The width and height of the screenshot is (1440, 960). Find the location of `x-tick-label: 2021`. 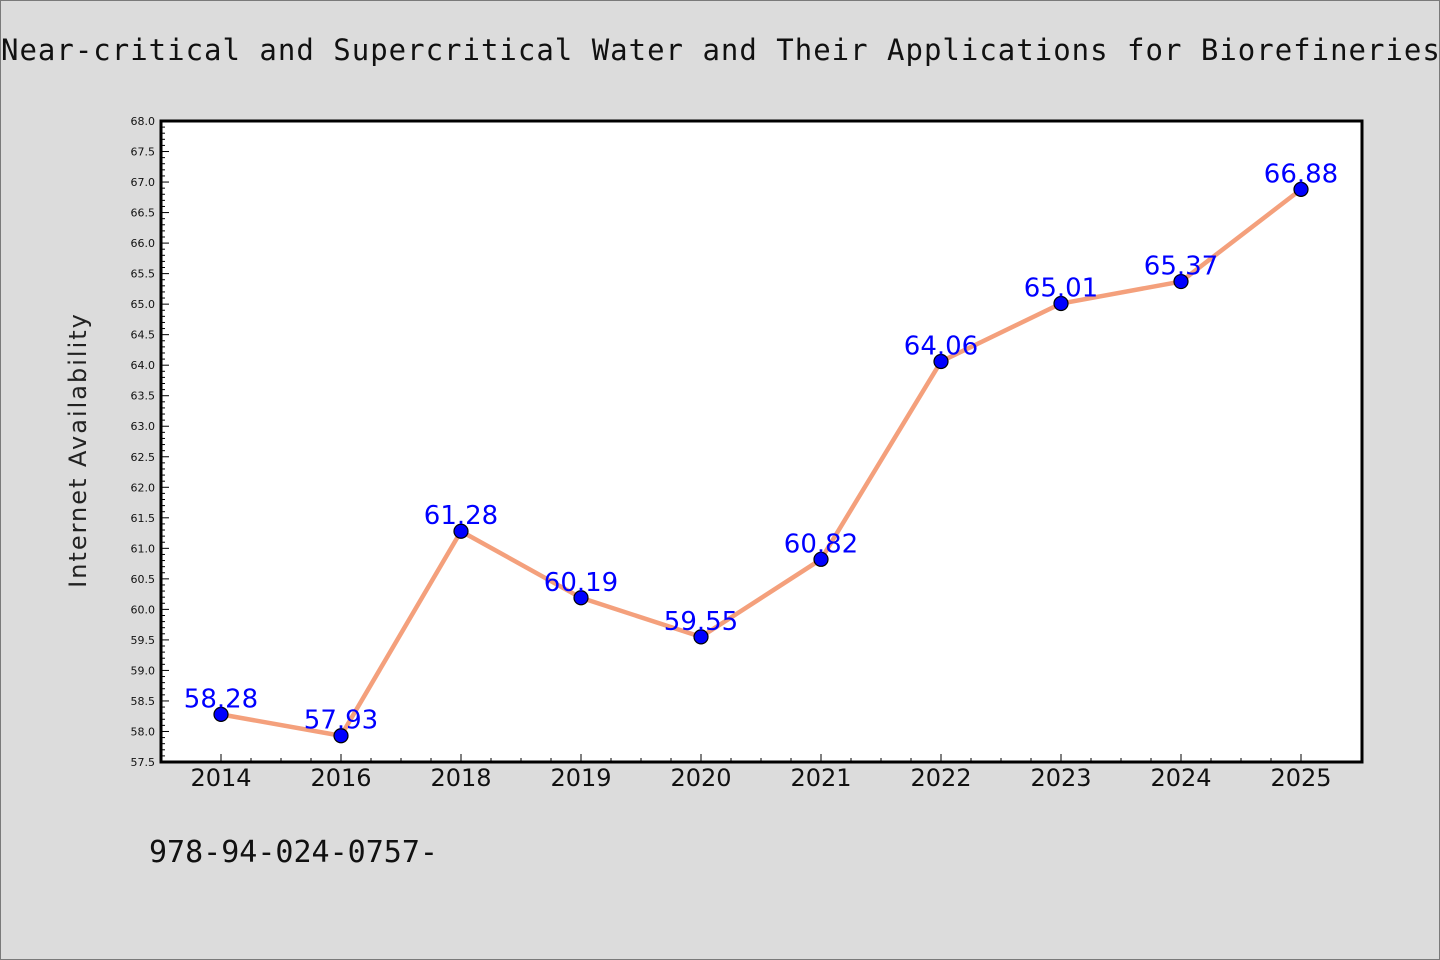

x-tick-label: 2021 is located at coordinates (820, 778).